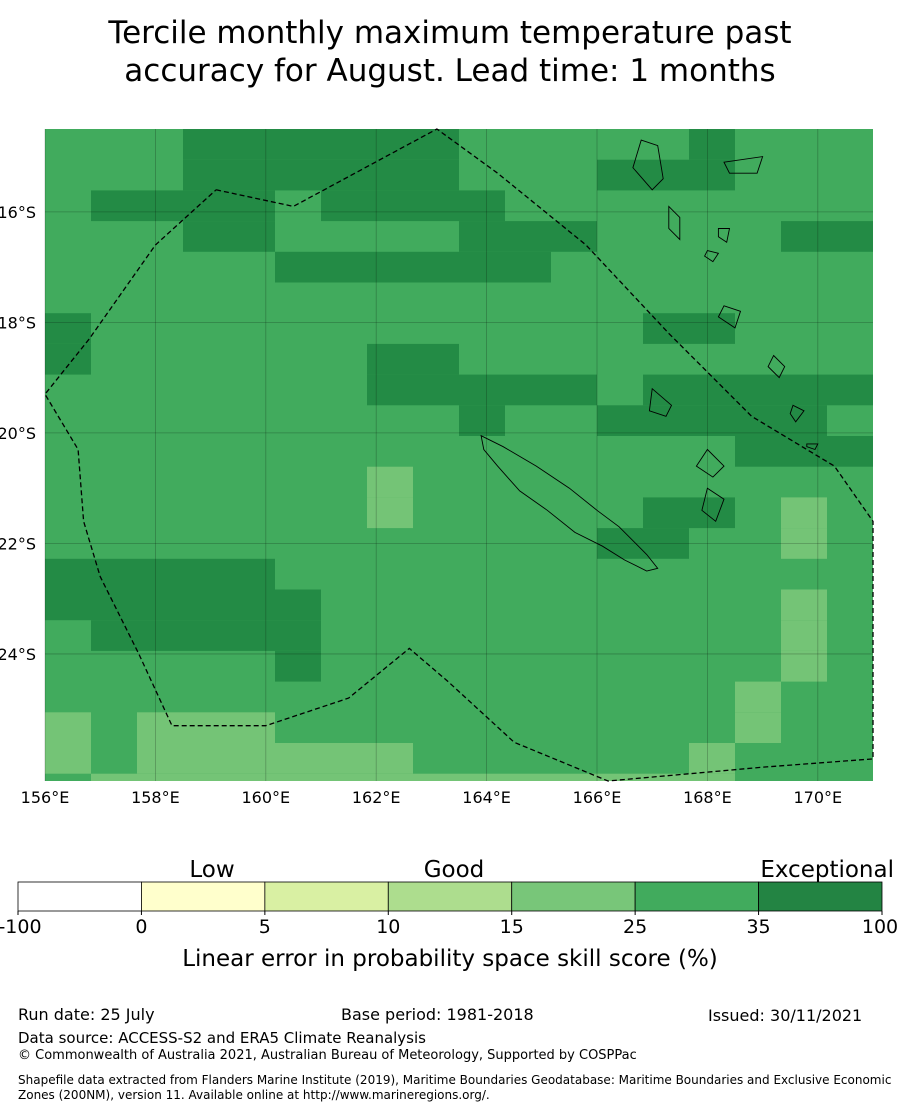  Describe the element at coordinates (817, 797) in the screenshot. I see `lon-label: 170°E` at that location.